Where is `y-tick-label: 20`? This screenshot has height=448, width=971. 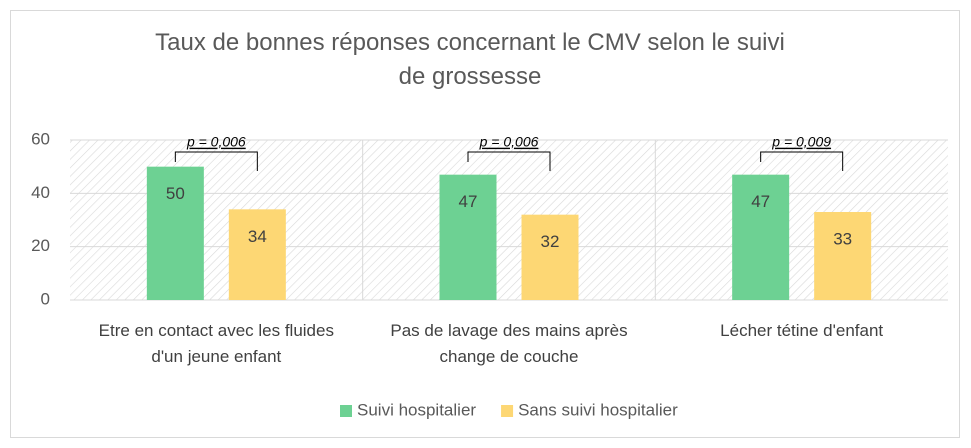
y-tick-label: 20 is located at coordinates (40, 245).